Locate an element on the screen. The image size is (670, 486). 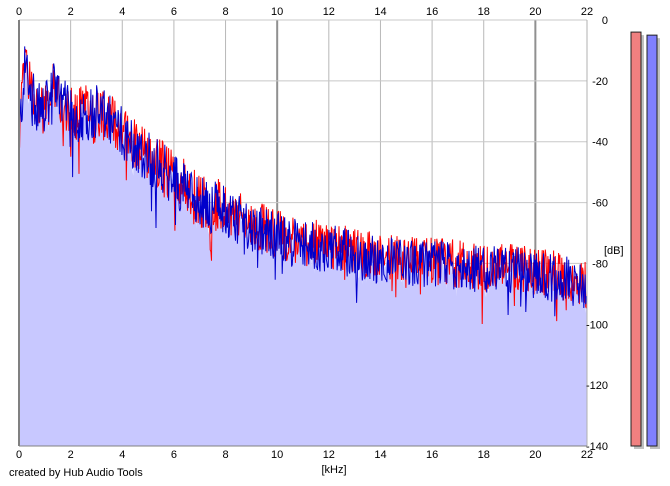
y-tick-labels: 0 -20 -40 -60 -80 -100 -120 -140 is located at coordinates (597, 234).